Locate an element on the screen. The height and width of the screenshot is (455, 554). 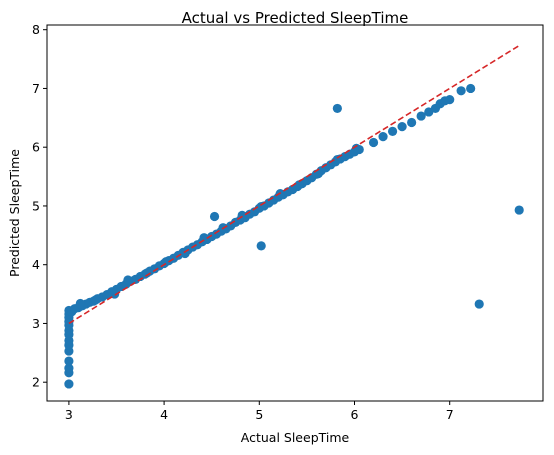
x-tick-label-7: 7 is located at coordinates (450, 414).